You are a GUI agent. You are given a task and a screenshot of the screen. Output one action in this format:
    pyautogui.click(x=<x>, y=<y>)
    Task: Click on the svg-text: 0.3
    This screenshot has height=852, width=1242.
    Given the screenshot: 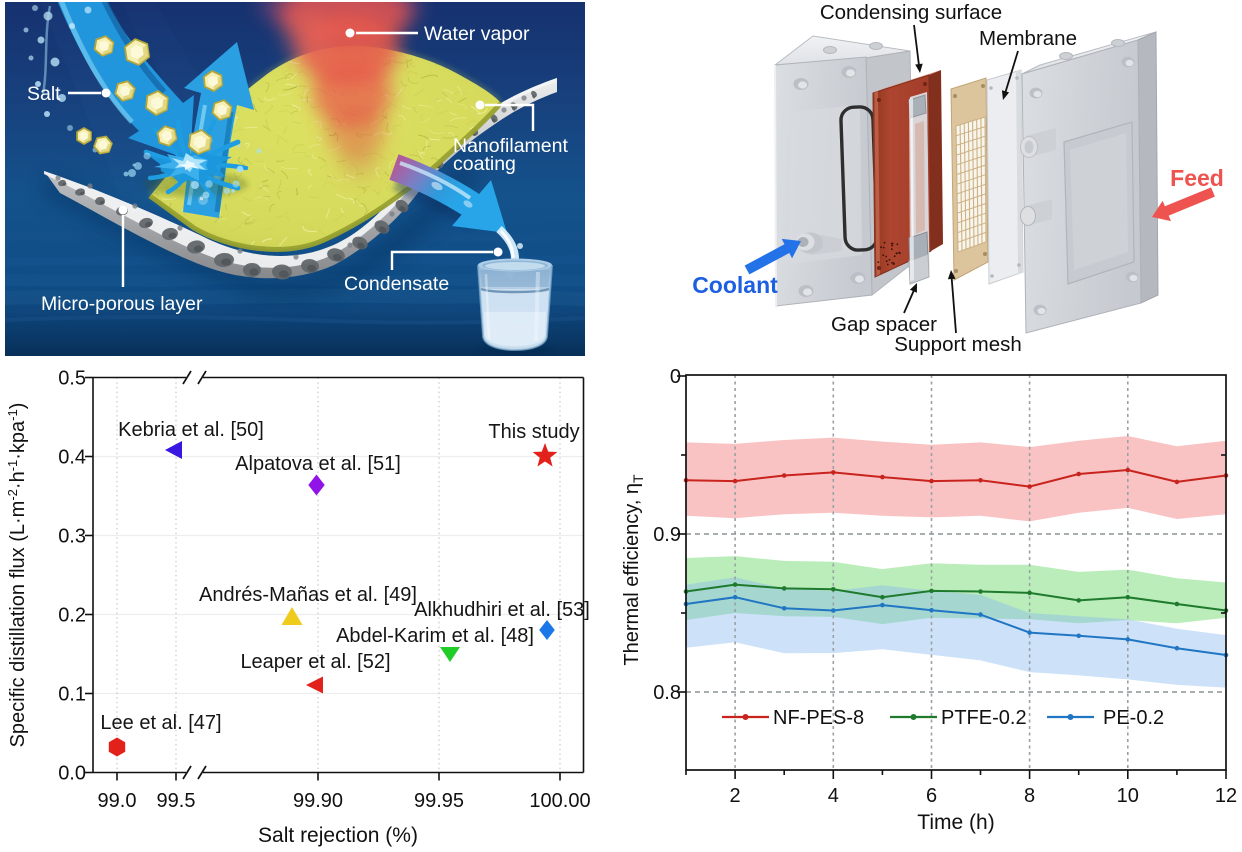 What is the action you would take?
    pyautogui.click(x=72, y=537)
    